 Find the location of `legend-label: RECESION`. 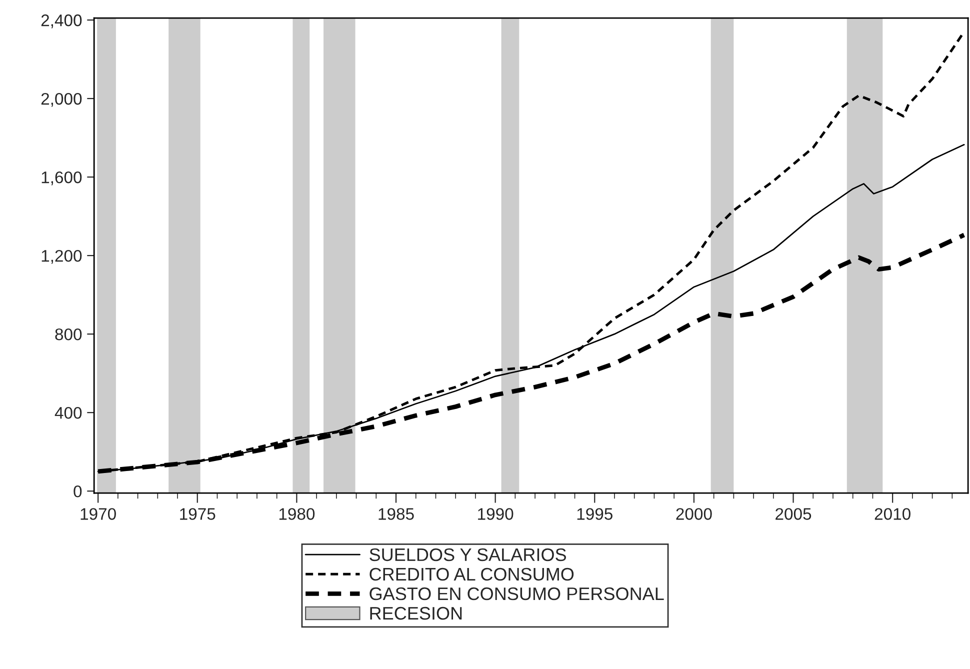

legend-label: RECESION is located at coordinates (416, 613).